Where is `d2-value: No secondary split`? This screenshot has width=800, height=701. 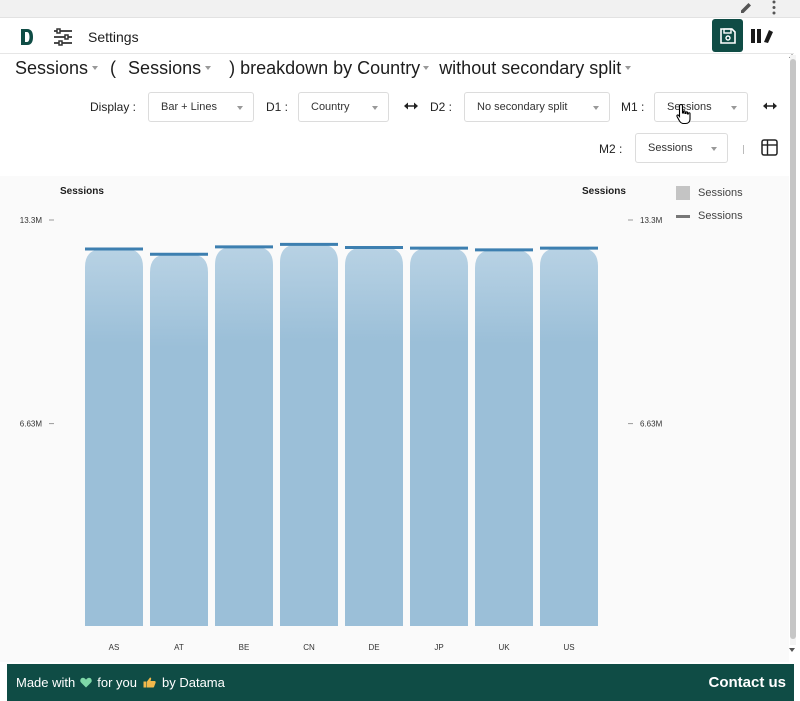 d2-value: No secondary split is located at coordinates (522, 107).